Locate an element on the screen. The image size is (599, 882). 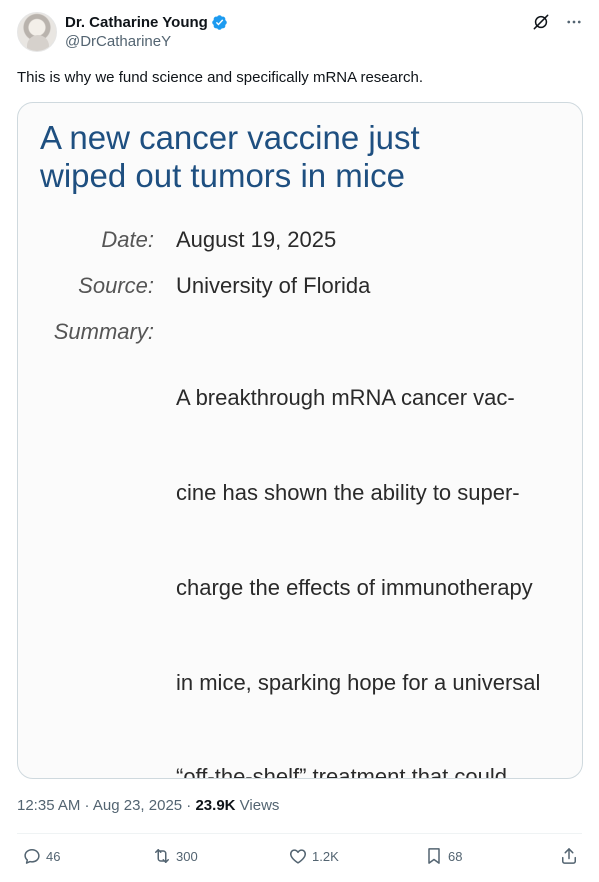
share-icon is located at coordinates (569, 856).